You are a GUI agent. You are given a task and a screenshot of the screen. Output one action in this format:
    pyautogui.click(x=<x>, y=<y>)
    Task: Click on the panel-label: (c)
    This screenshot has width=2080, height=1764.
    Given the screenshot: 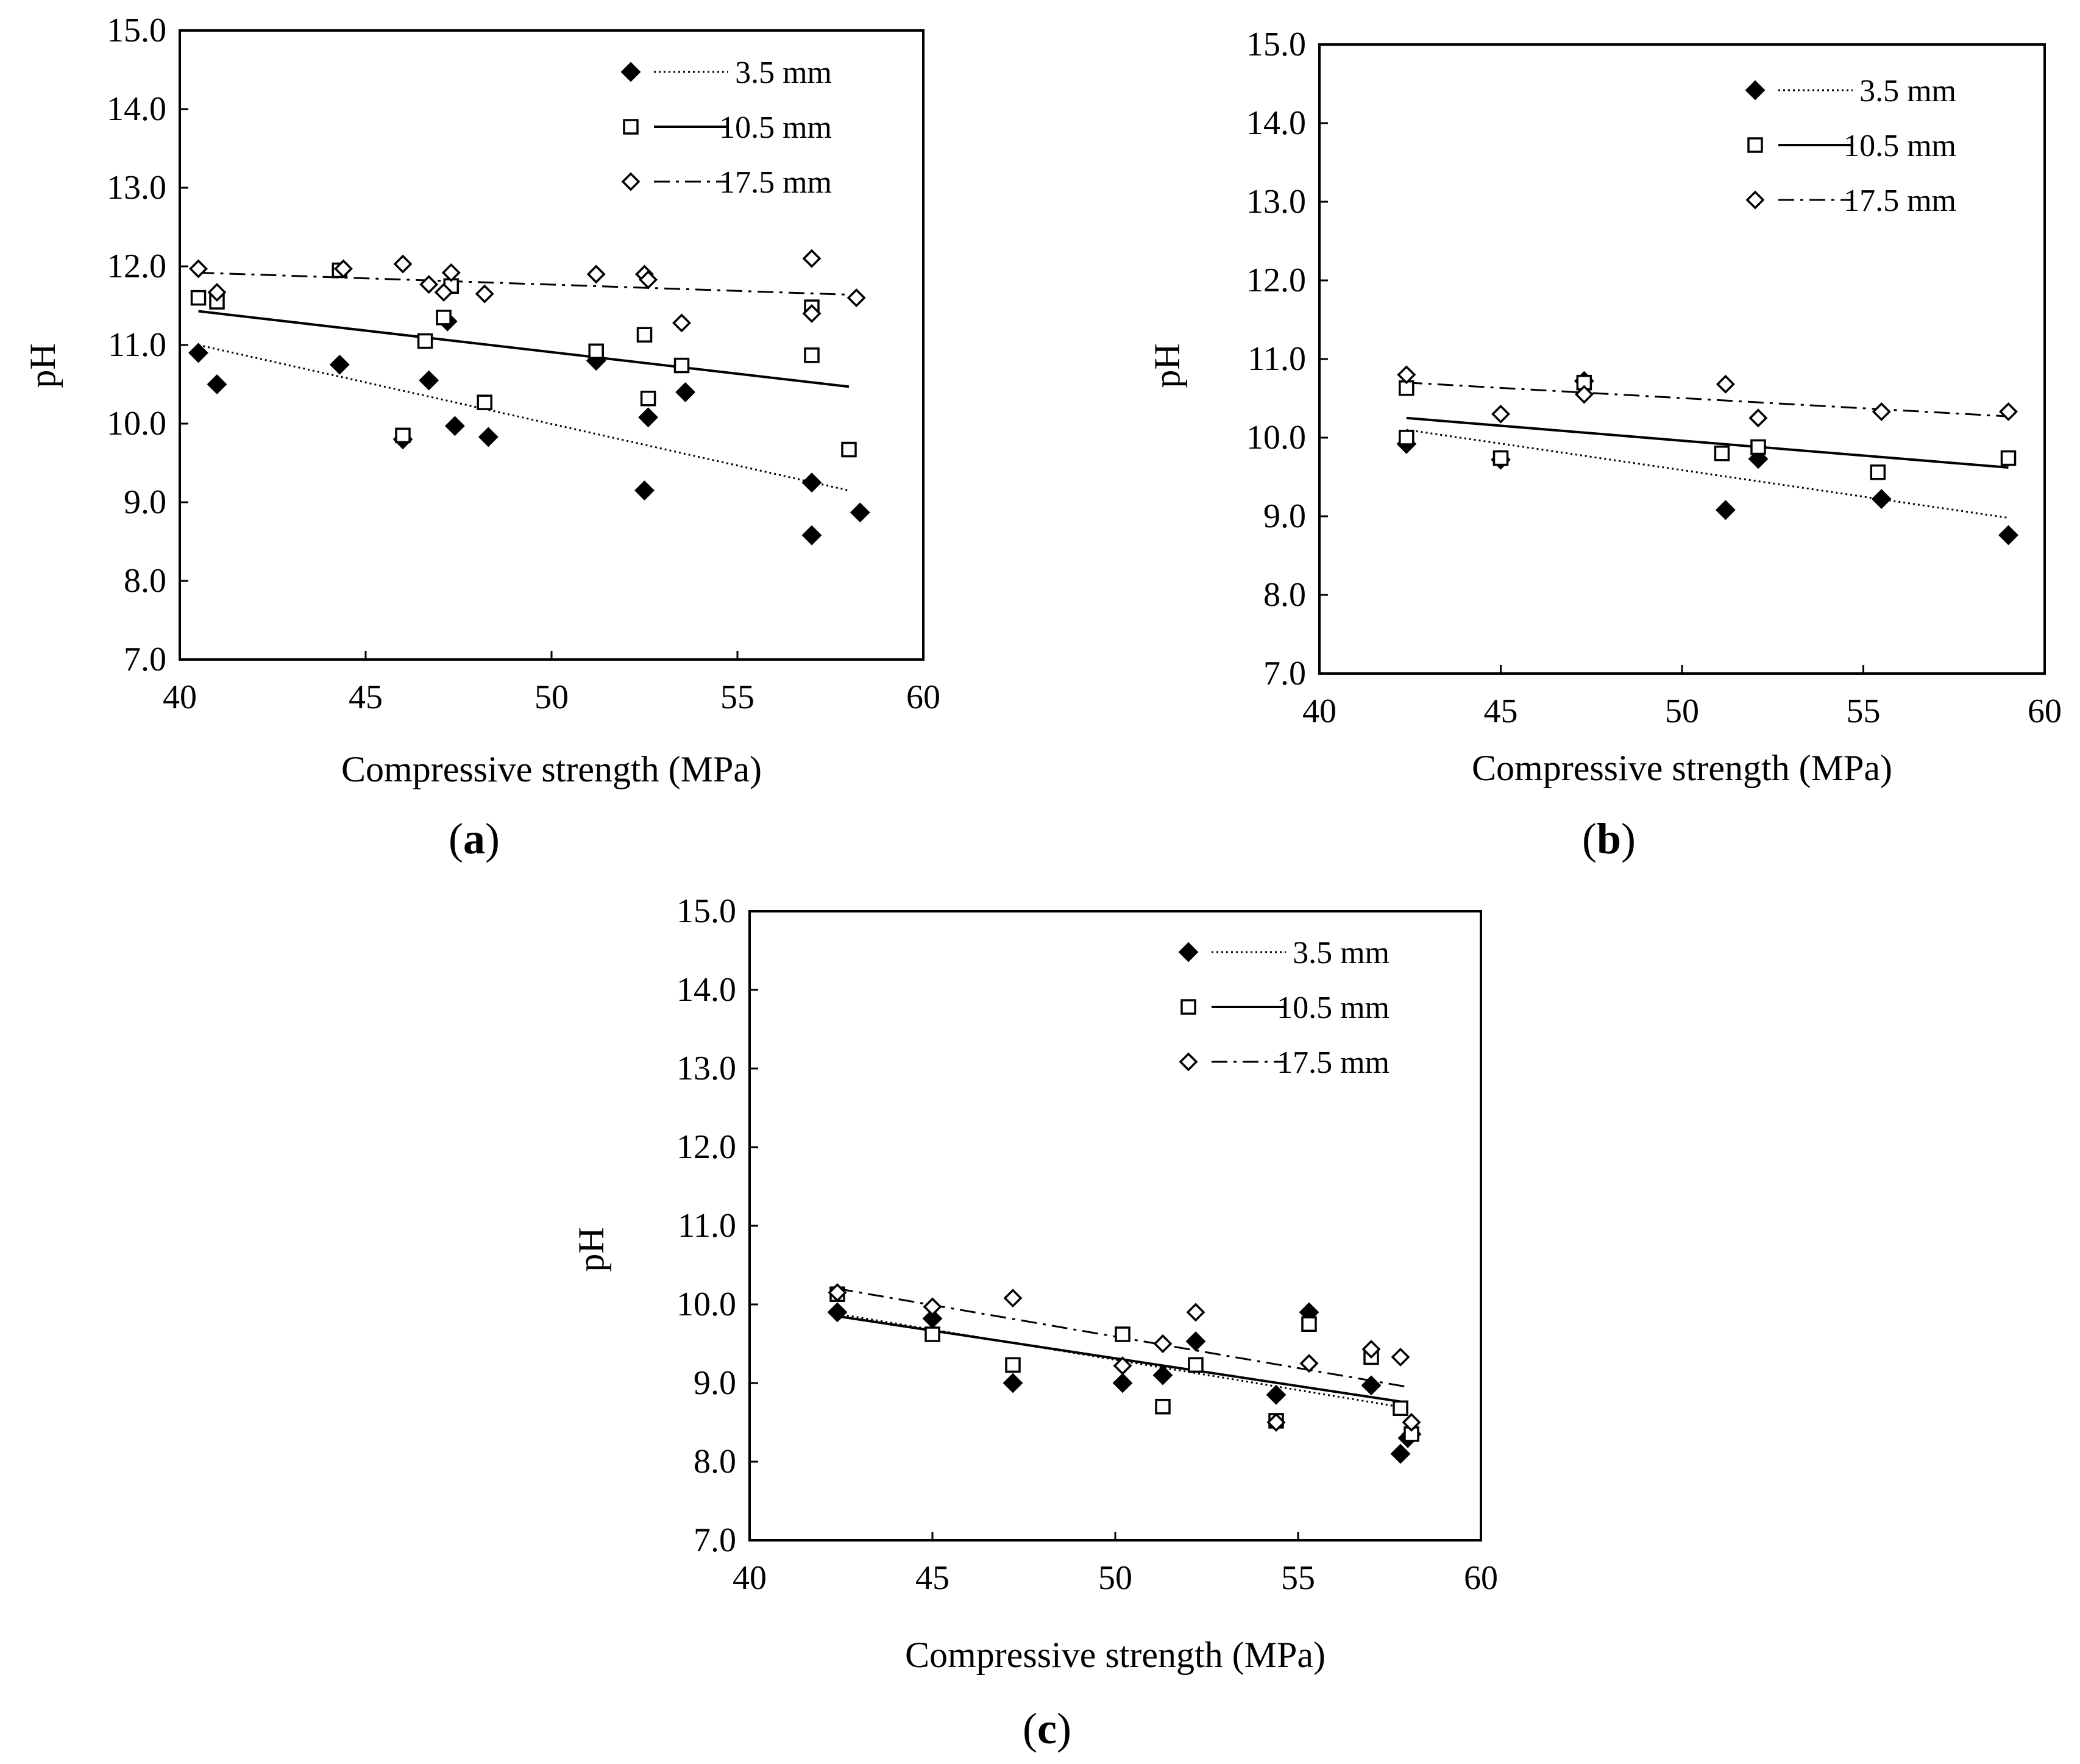 What is the action you would take?
    pyautogui.click(x=1047, y=1728)
    